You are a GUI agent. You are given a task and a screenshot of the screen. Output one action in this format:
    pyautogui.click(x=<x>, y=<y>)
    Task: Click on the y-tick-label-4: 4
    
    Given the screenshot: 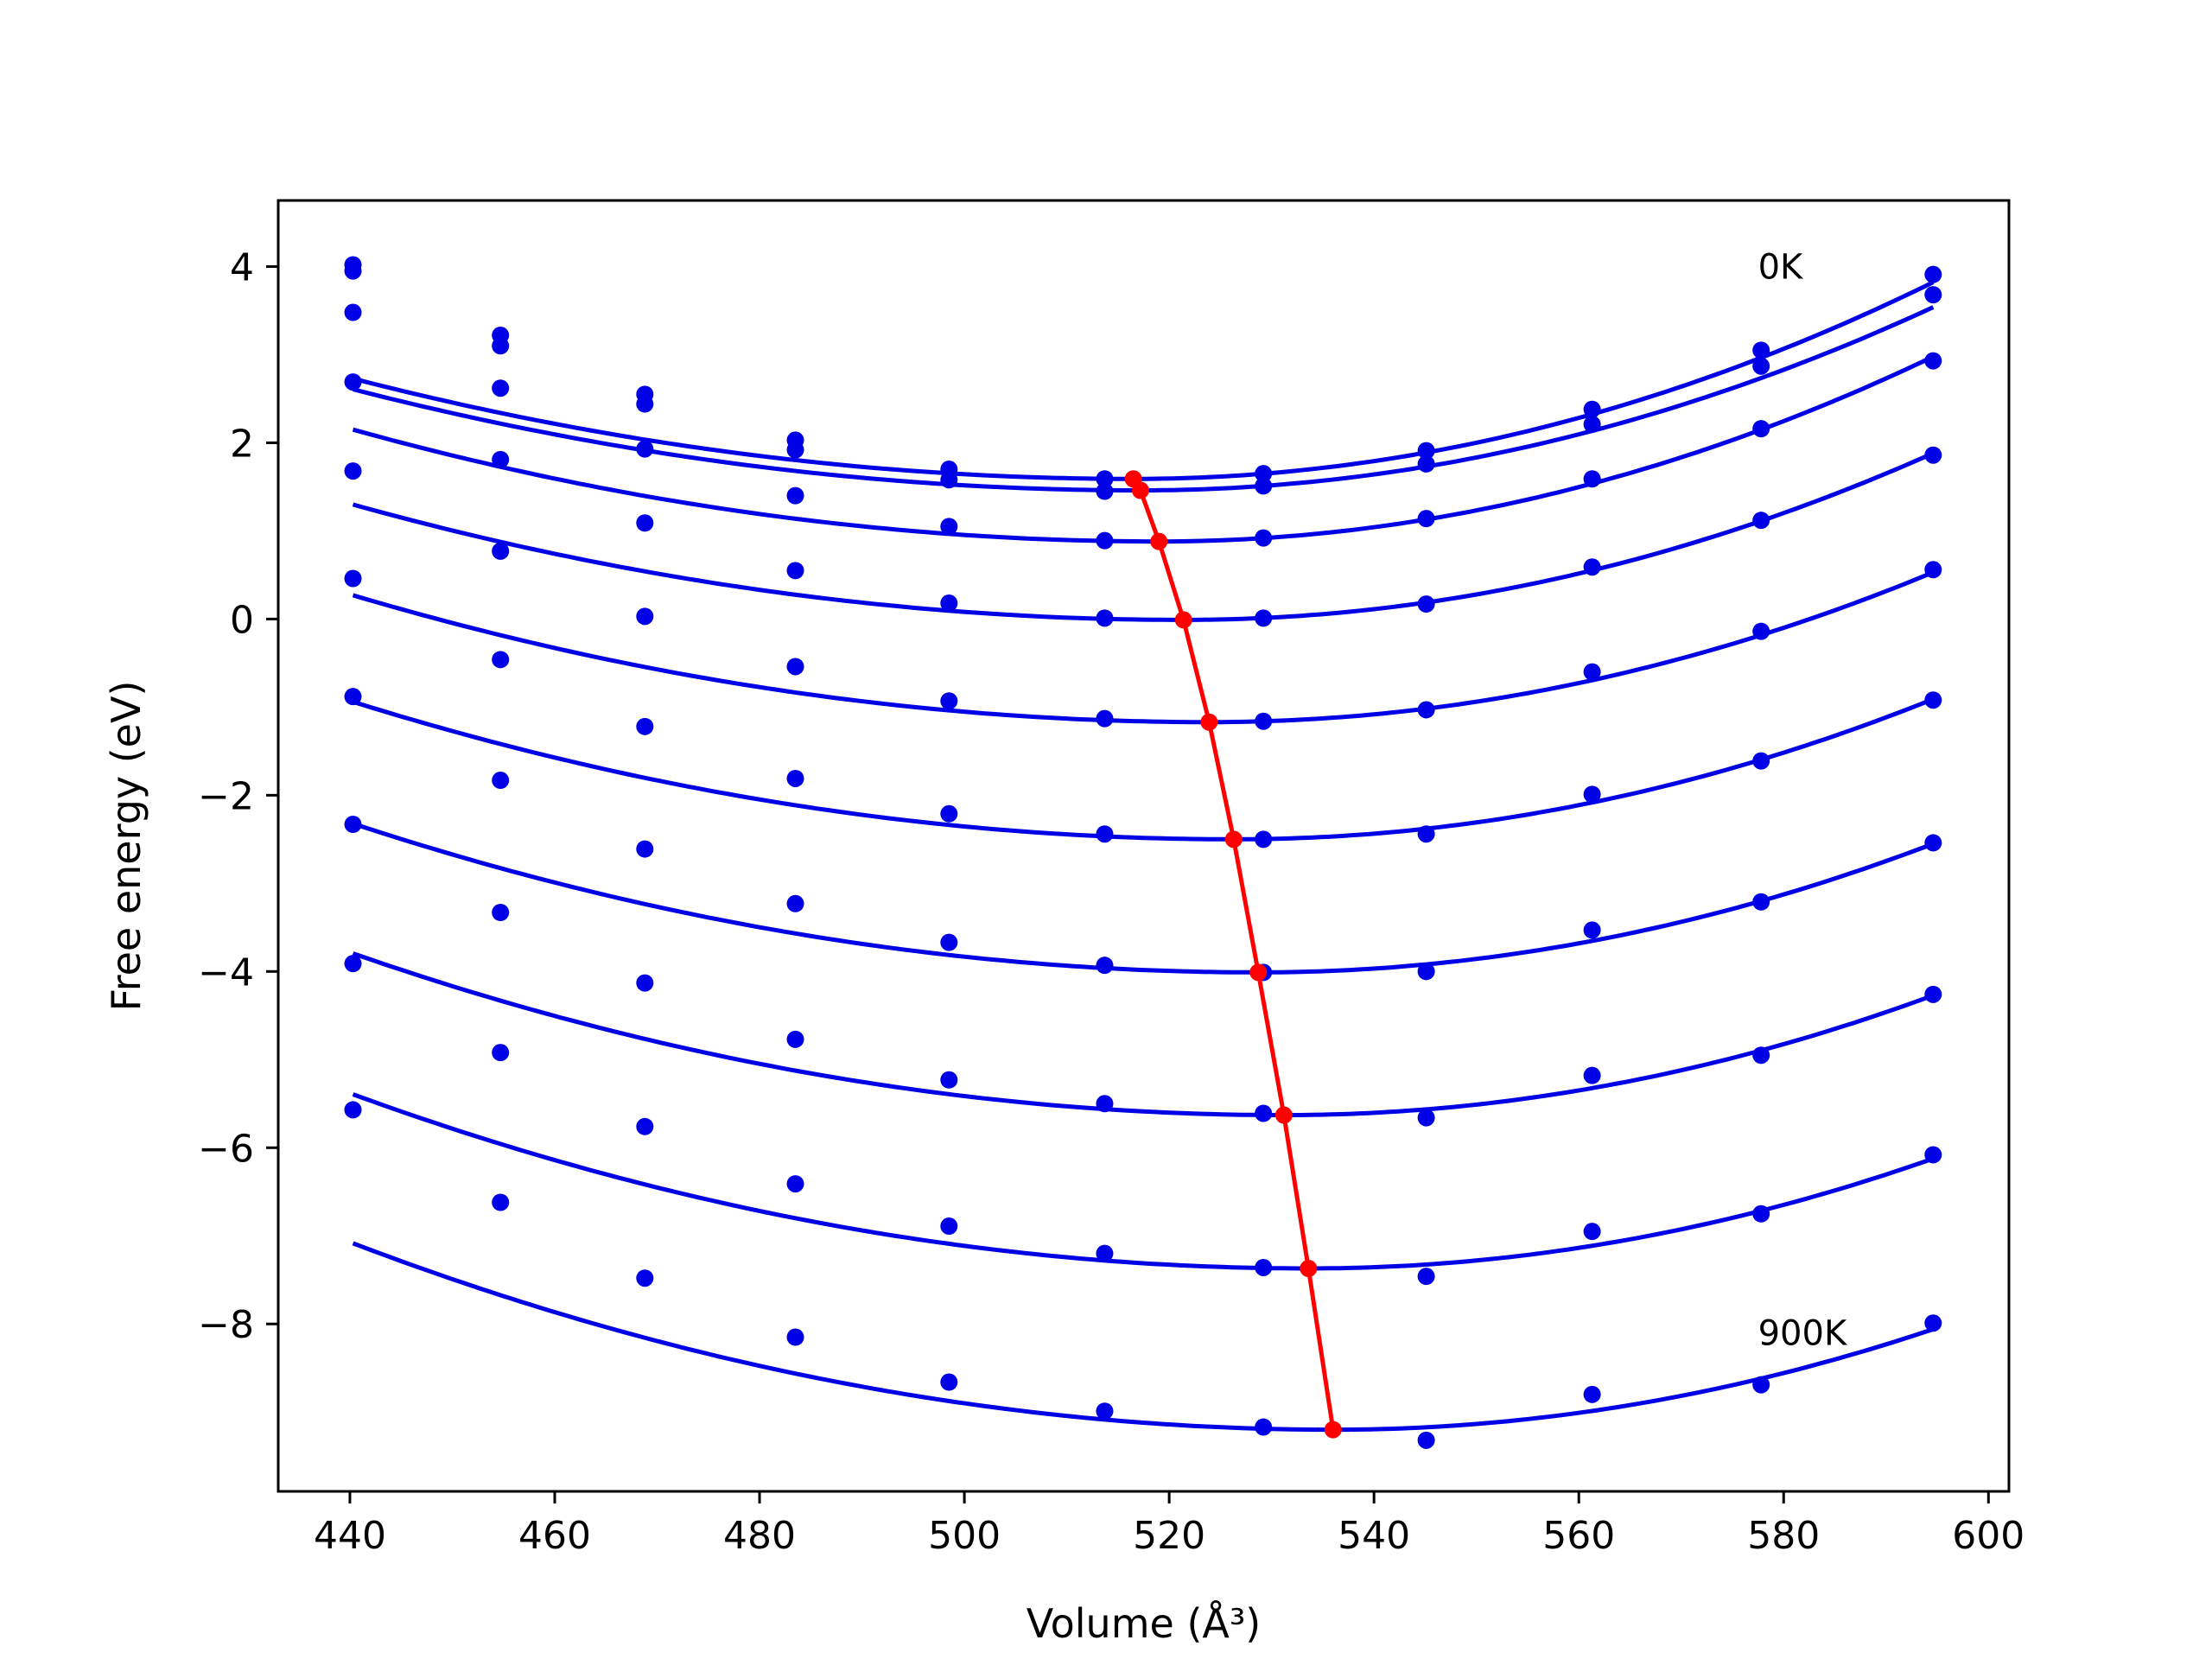 What is the action you would take?
    pyautogui.click(x=242, y=267)
    